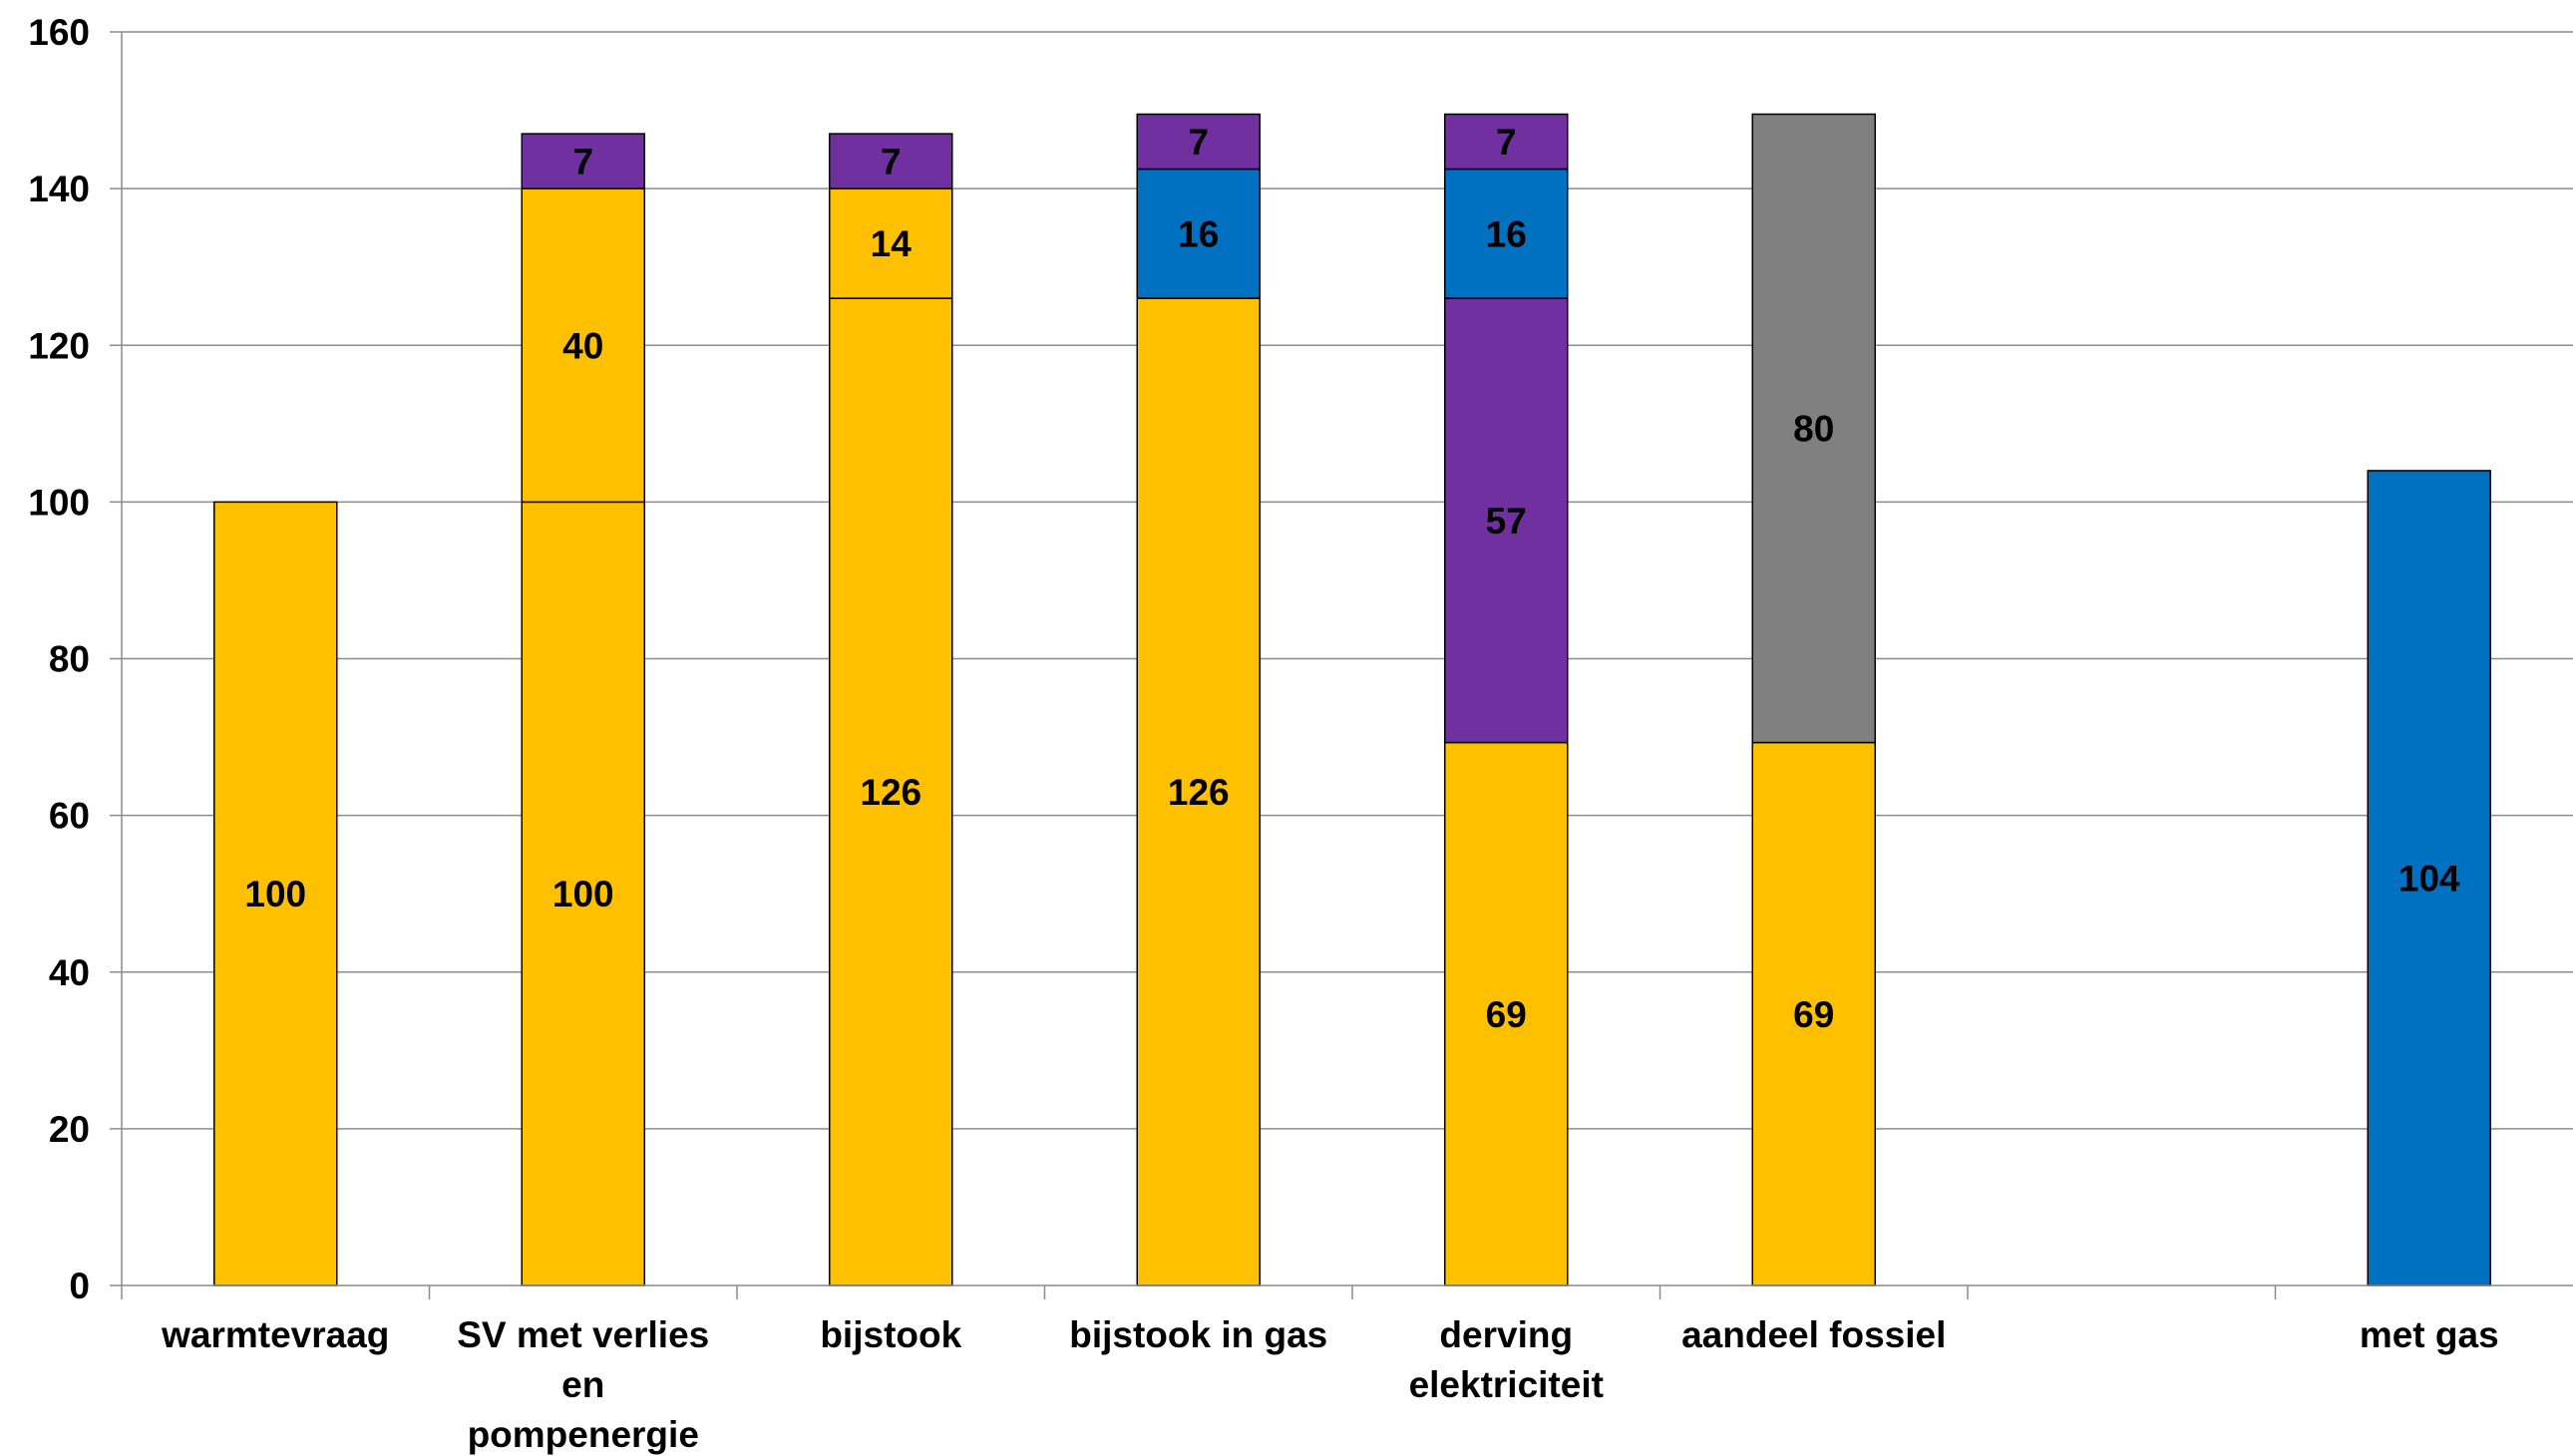 The image size is (2573, 1456). I want to click on x-category-label: bijstook in gas, so click(1198, 1334).